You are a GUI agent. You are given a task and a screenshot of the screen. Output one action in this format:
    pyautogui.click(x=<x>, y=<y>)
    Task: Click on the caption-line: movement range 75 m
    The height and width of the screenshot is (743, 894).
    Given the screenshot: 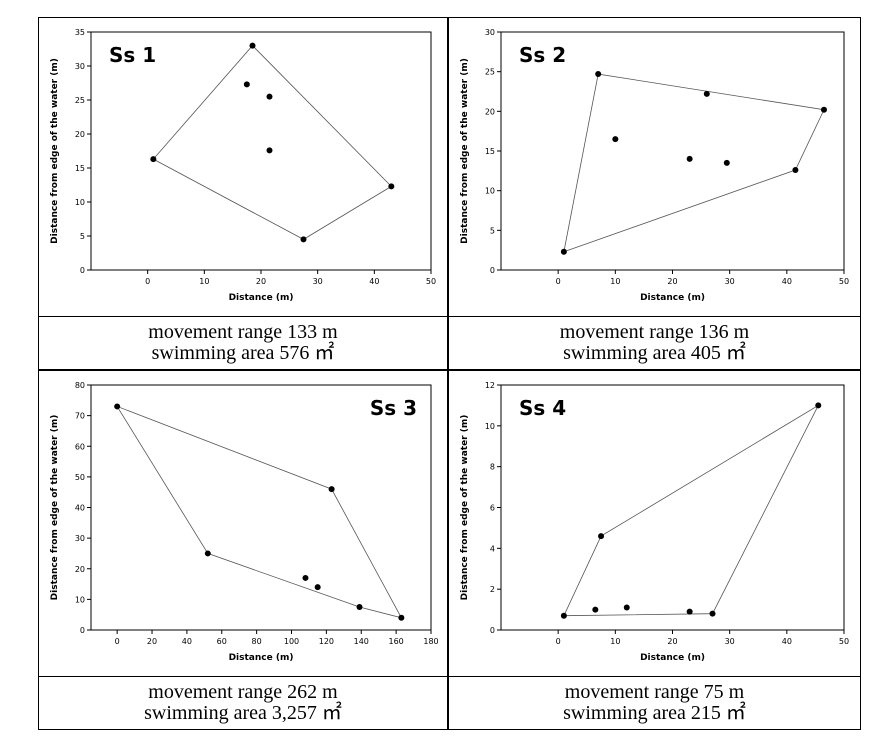 What is the action you would take?
    pyautogui.click(x=654, y=692)
    